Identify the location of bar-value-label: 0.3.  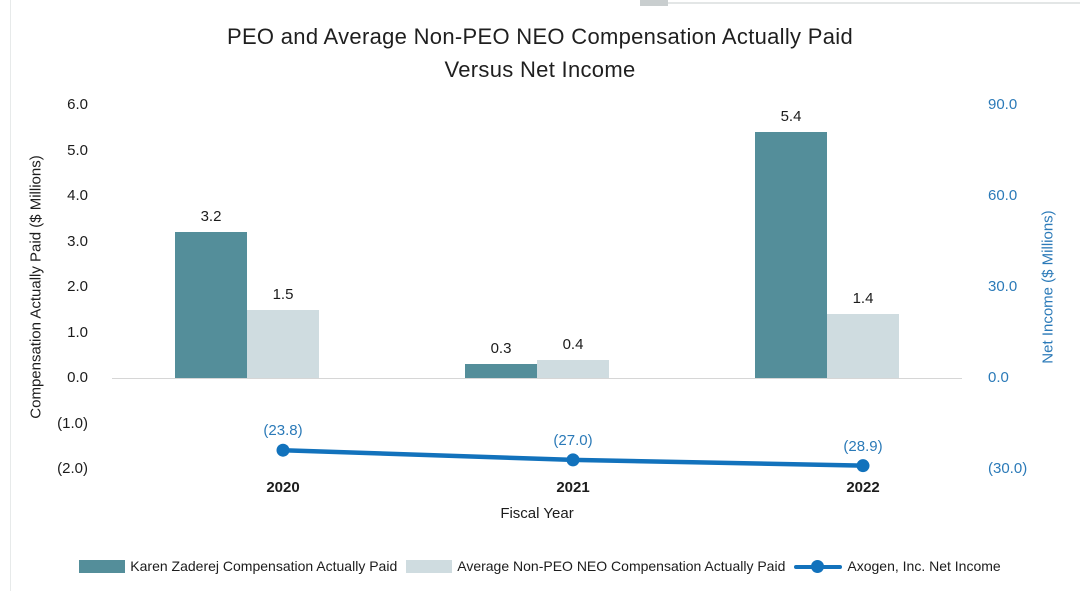
(501, 349).